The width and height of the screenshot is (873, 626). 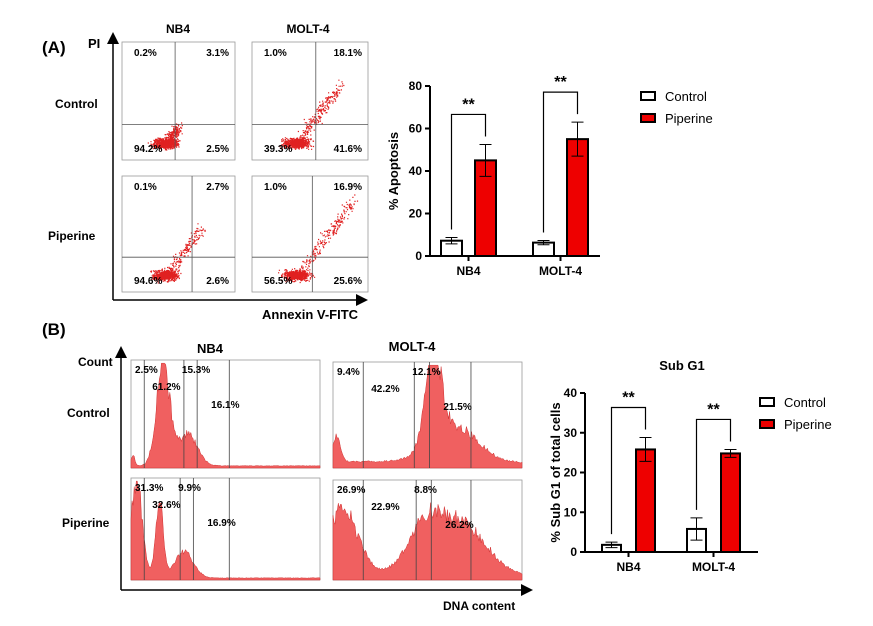 I want to click on quadrant-ur-value: 16.9%, so click(x=348, y=187).